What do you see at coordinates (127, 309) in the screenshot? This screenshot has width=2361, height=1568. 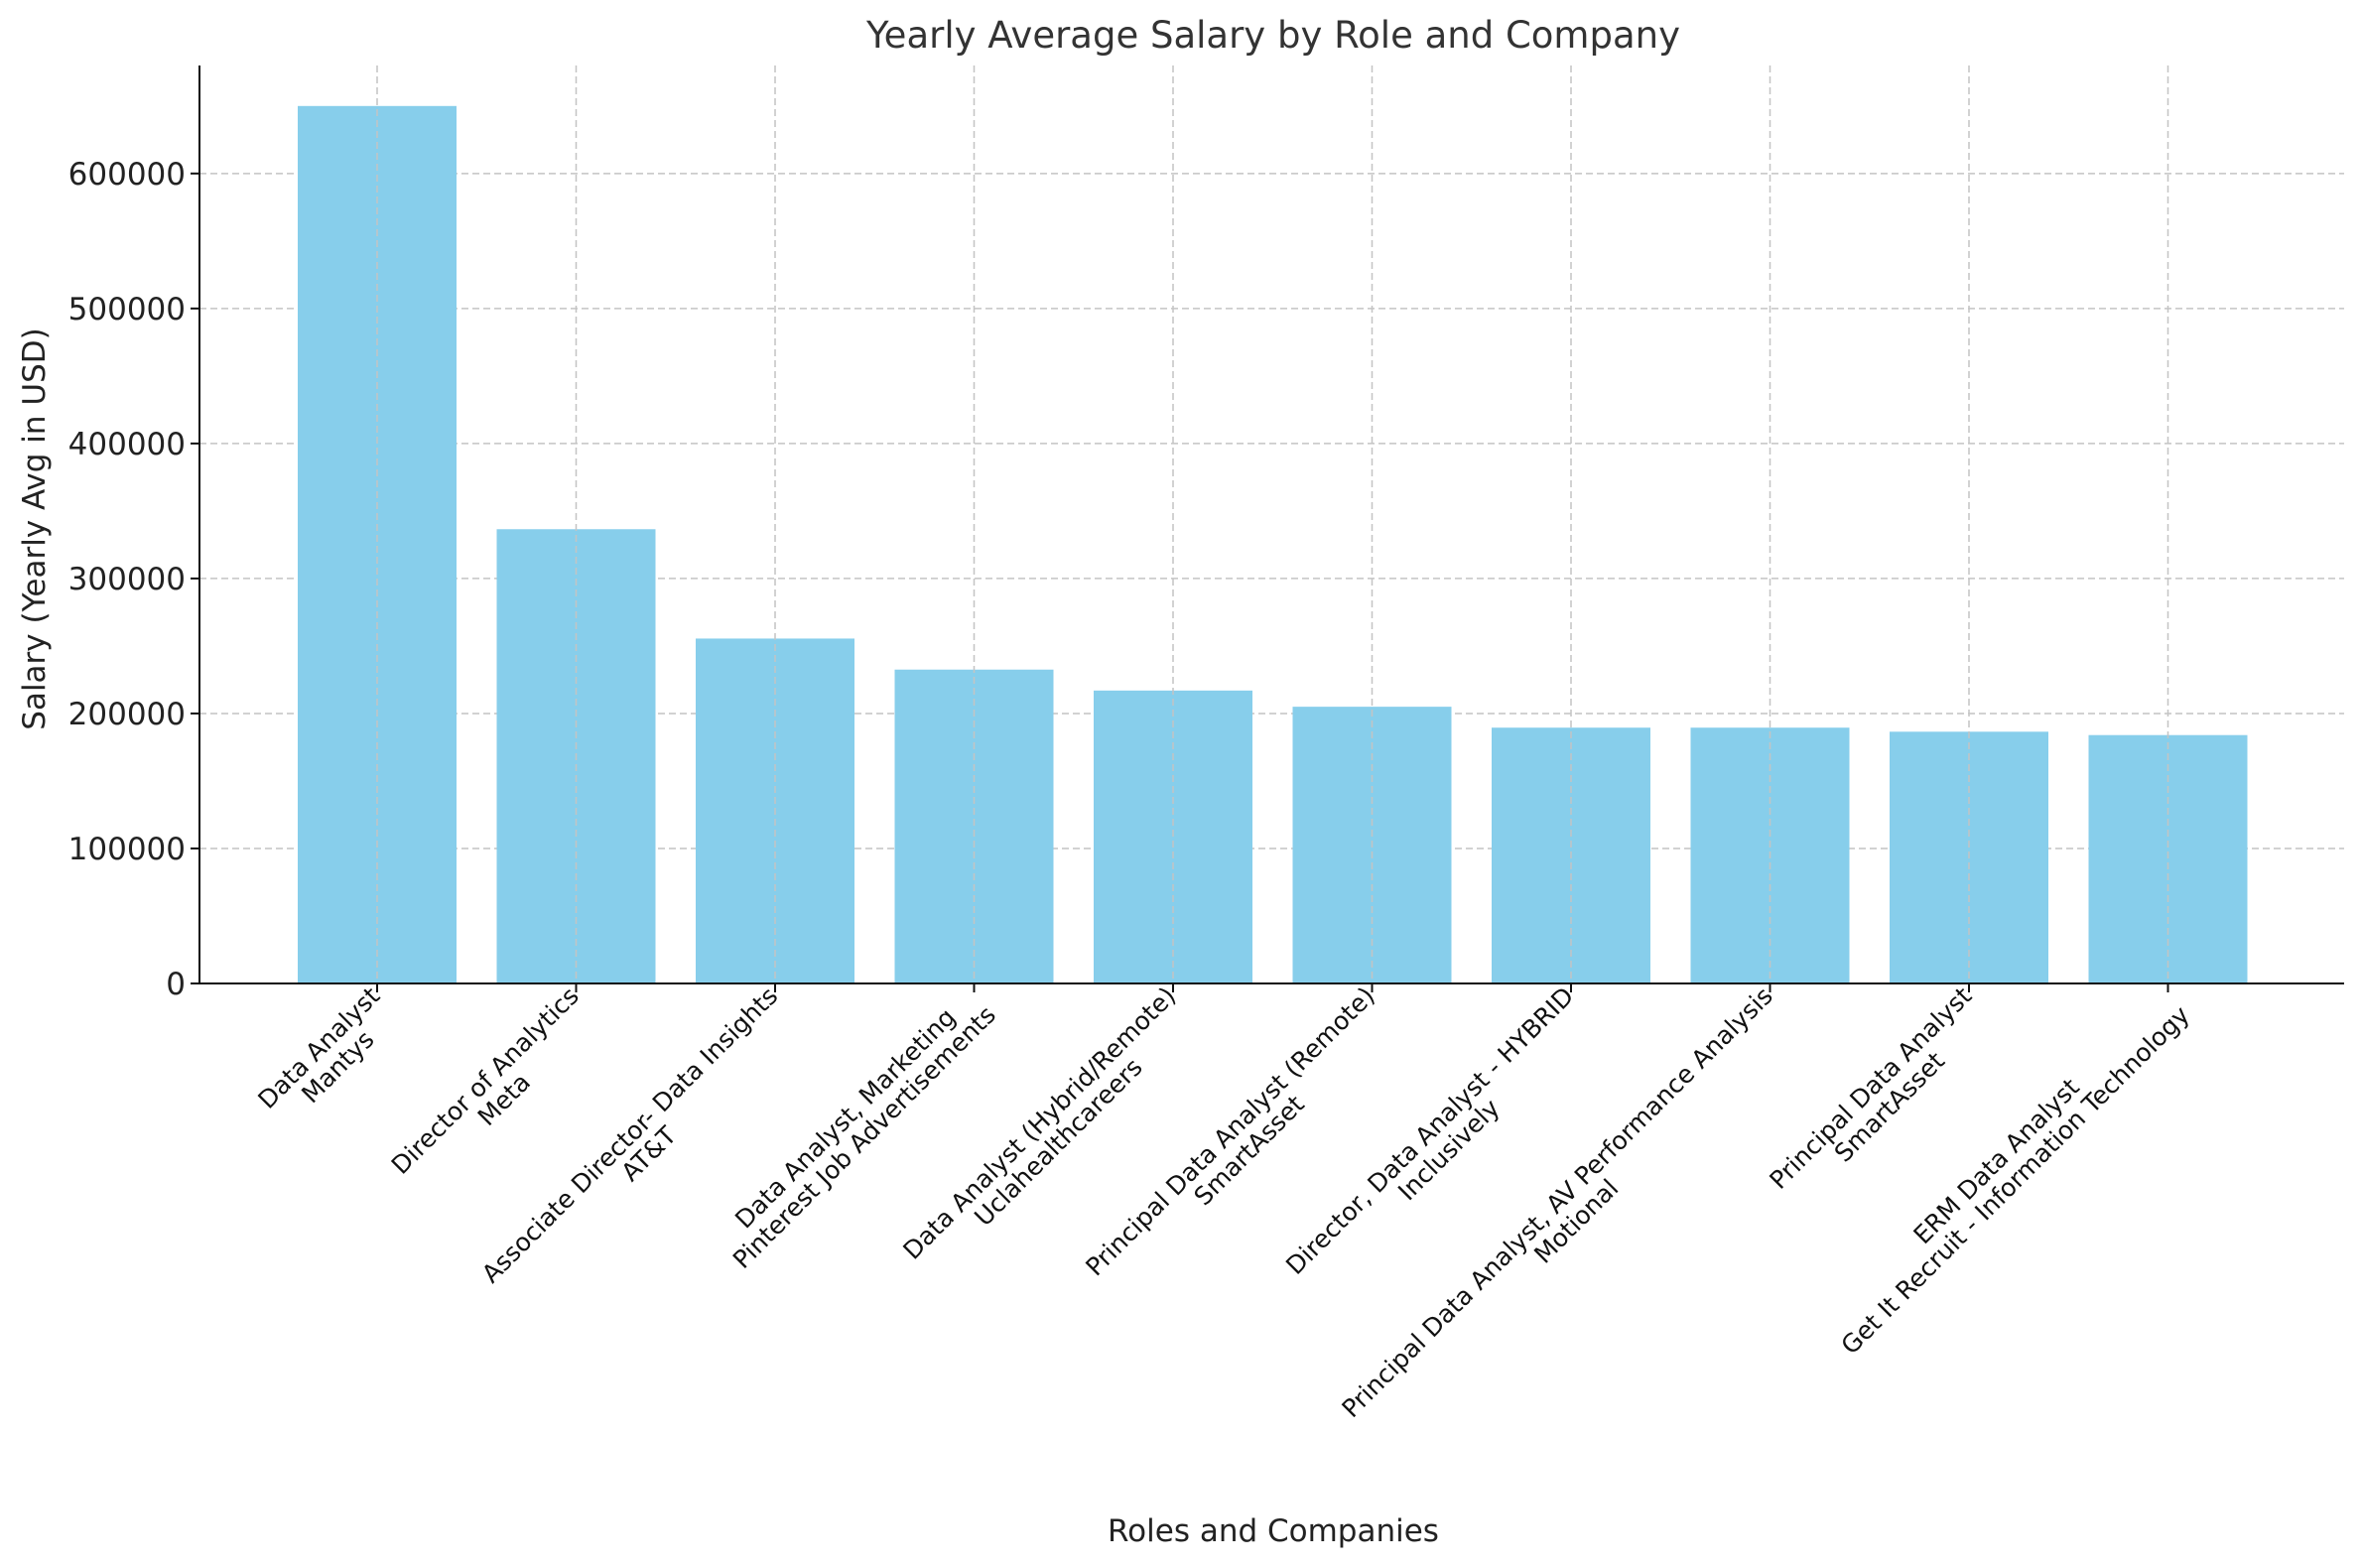 I see `y-tick-label: 500000` at bounding box center [127, 309].